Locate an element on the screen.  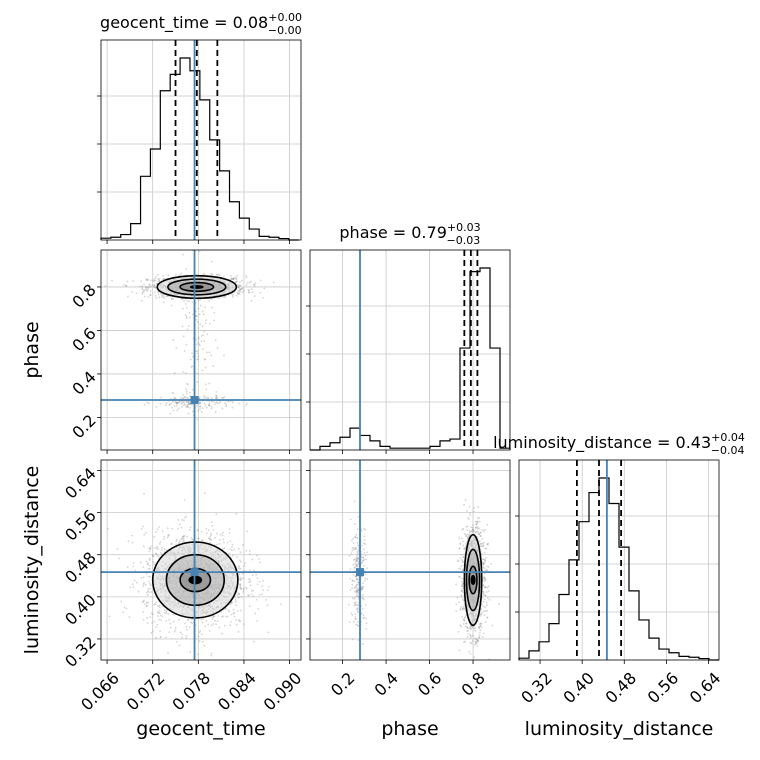
scatter-frame is located at coordinates (410, 560).